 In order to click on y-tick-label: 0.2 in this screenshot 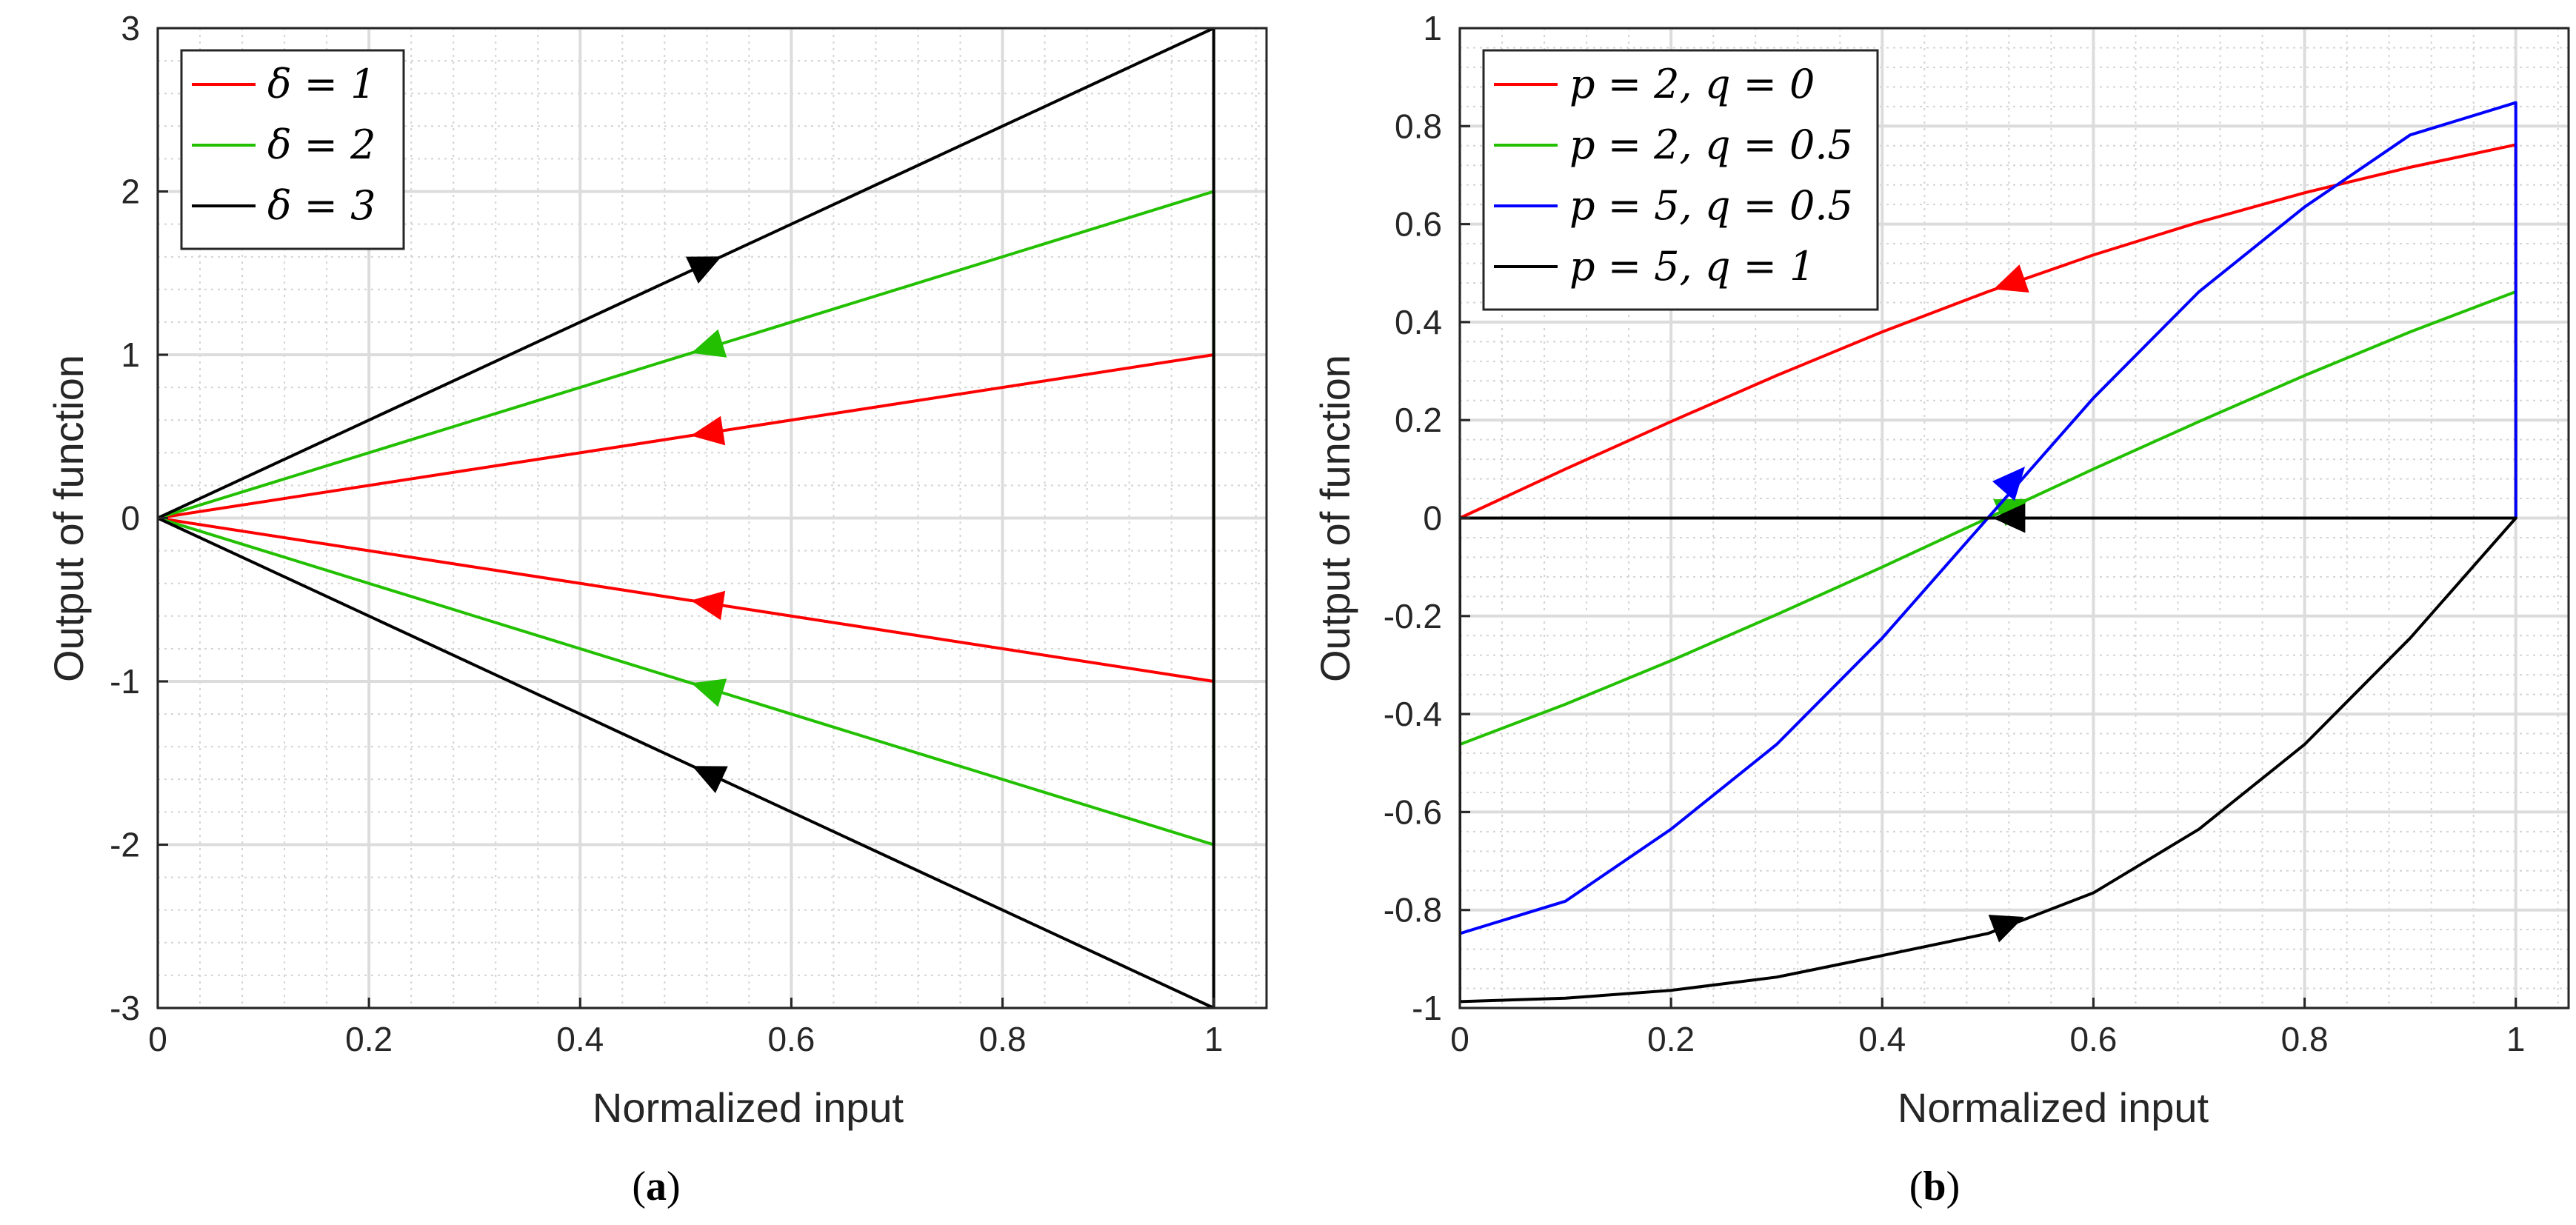, I will do `click(1418, 420)`.